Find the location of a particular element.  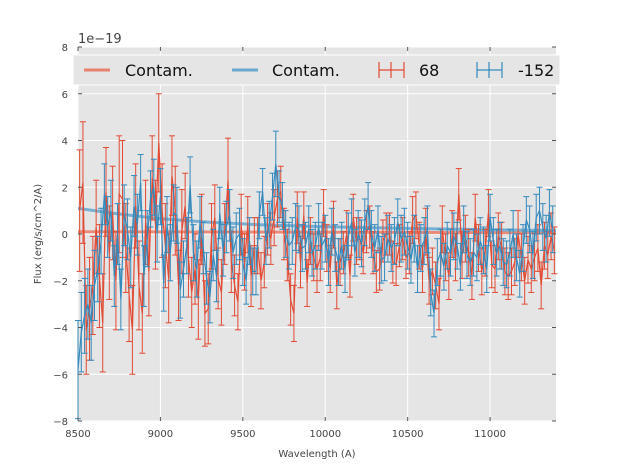

x-tick-label: 11000 is located at coordinates (490, 434).